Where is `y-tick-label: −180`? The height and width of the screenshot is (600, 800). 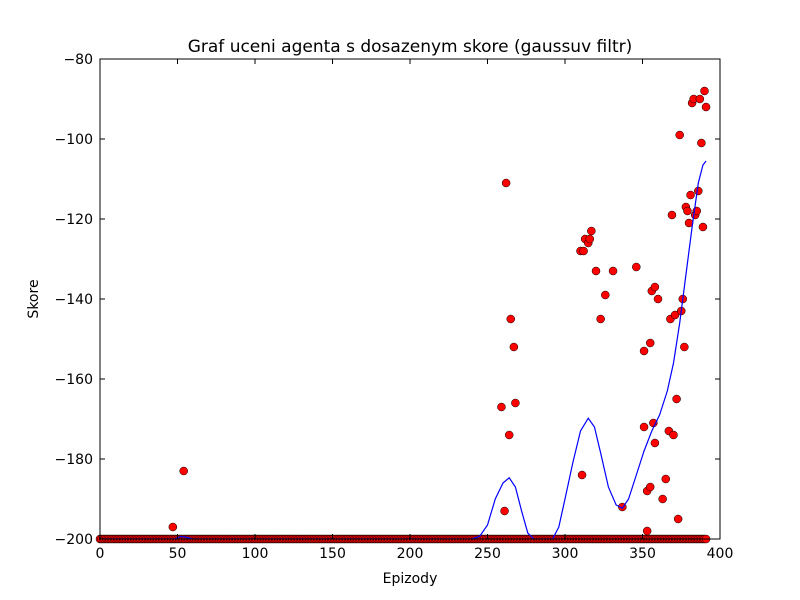 y-tick-label: −180 is located at coordinates (74, 460).